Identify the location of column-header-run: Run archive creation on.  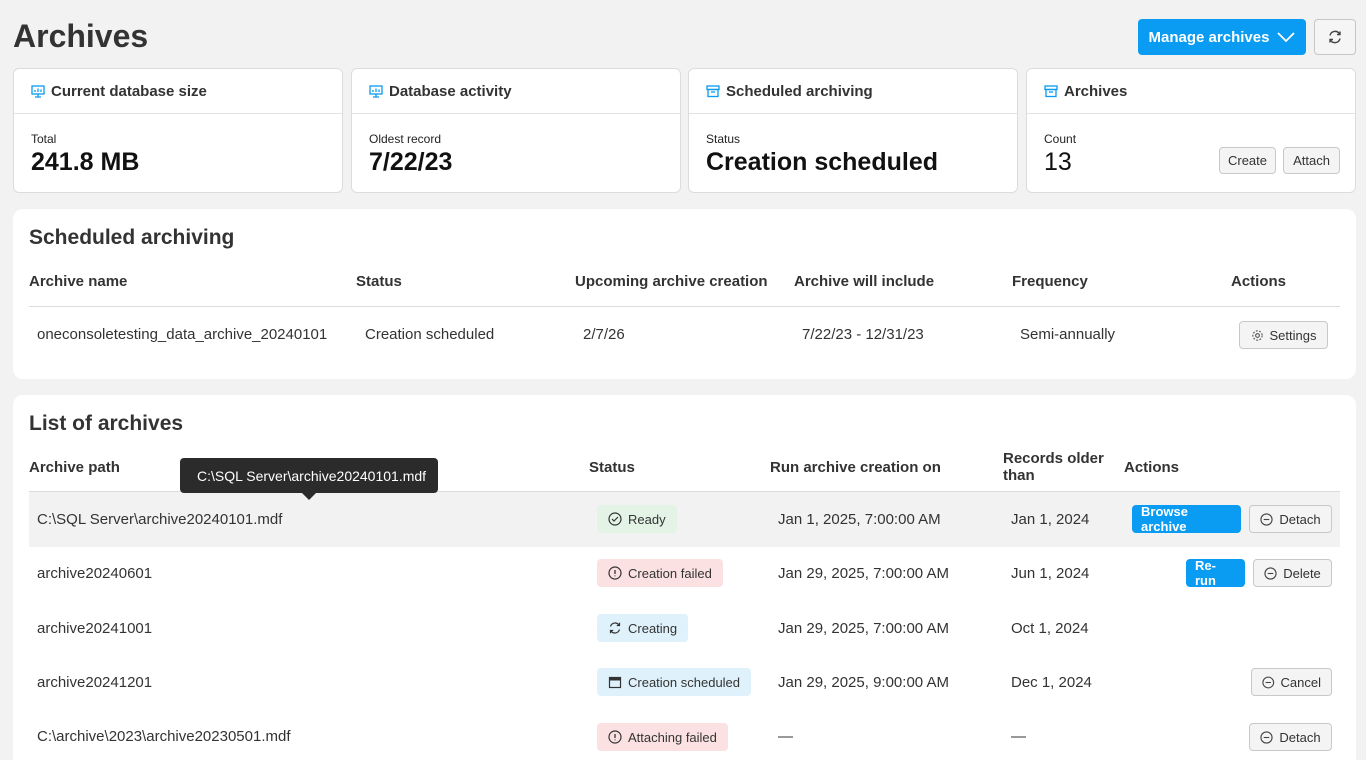
(855, 467).